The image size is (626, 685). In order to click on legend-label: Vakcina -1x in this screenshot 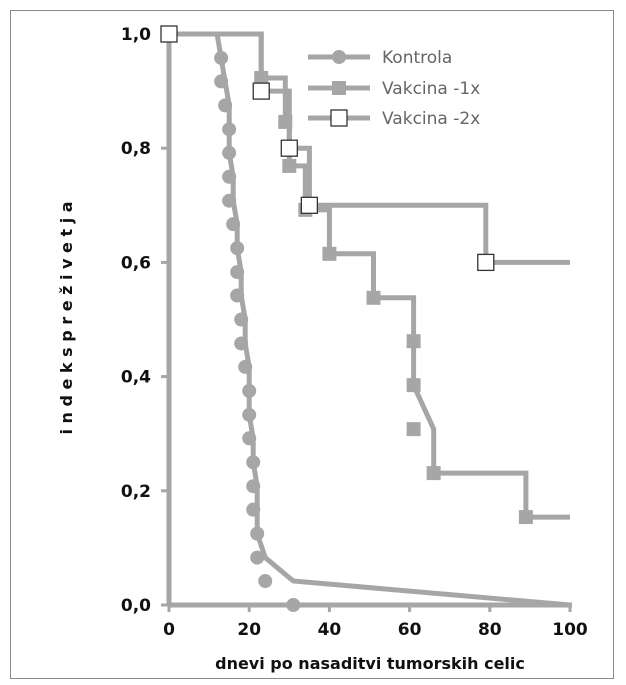, I will do `click(431, 89)`.